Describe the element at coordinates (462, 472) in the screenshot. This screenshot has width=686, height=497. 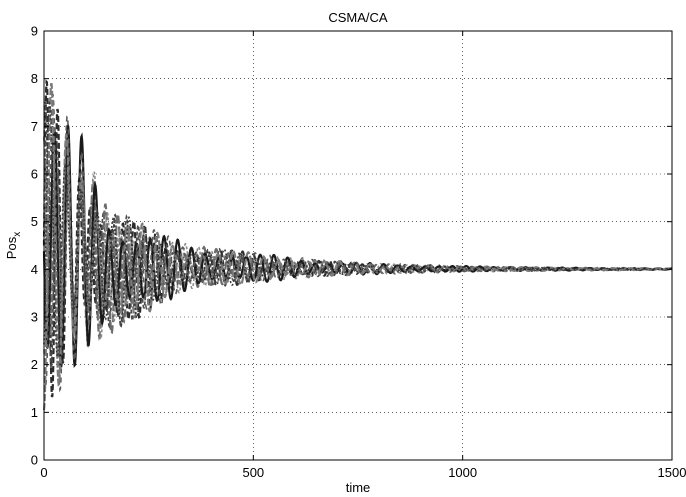
I see `x-tick-label: 1000` at that location.